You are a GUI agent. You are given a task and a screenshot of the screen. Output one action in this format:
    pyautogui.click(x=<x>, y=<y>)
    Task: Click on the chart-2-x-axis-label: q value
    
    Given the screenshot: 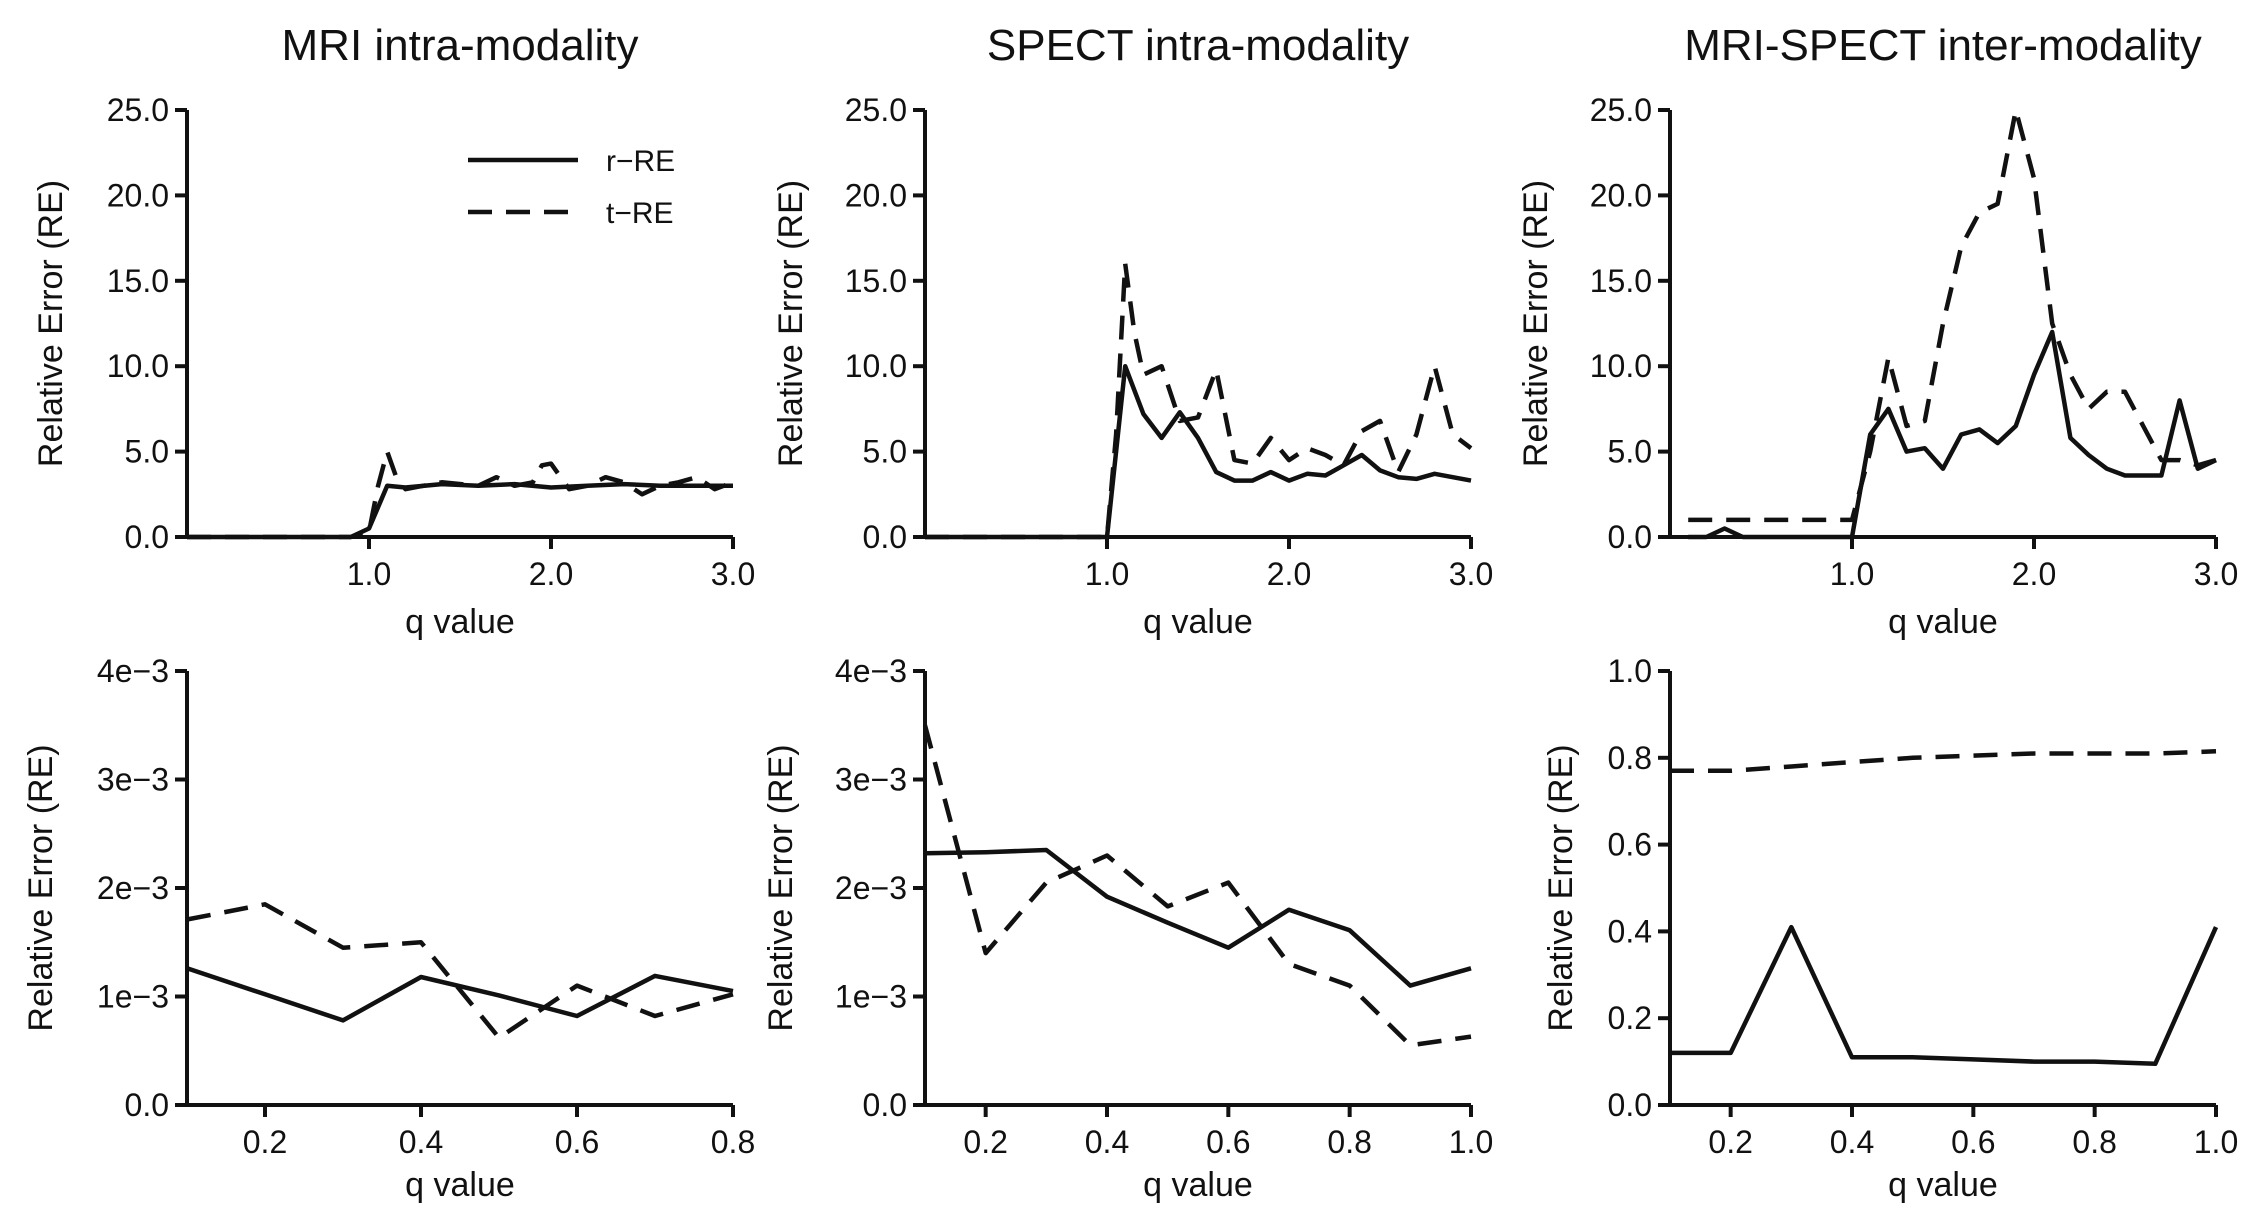 What is the action you would take?
    pyautogui.click(x=1943, y=622)
    